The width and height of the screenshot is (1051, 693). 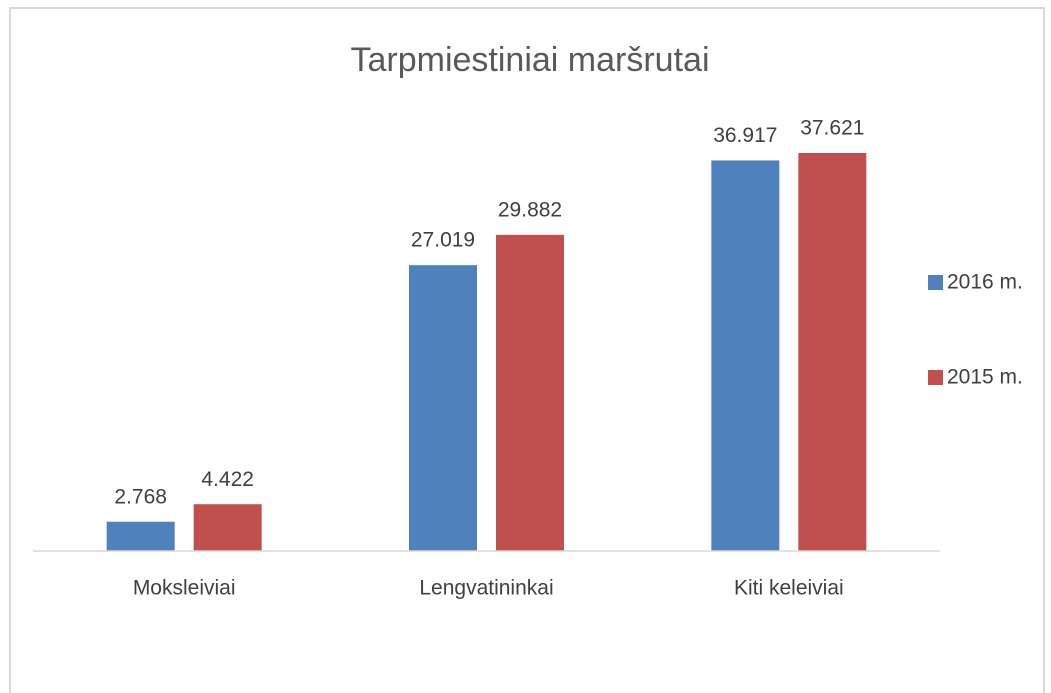 I want to click on legend-label: 2016 m., so click(x=985, y=282).